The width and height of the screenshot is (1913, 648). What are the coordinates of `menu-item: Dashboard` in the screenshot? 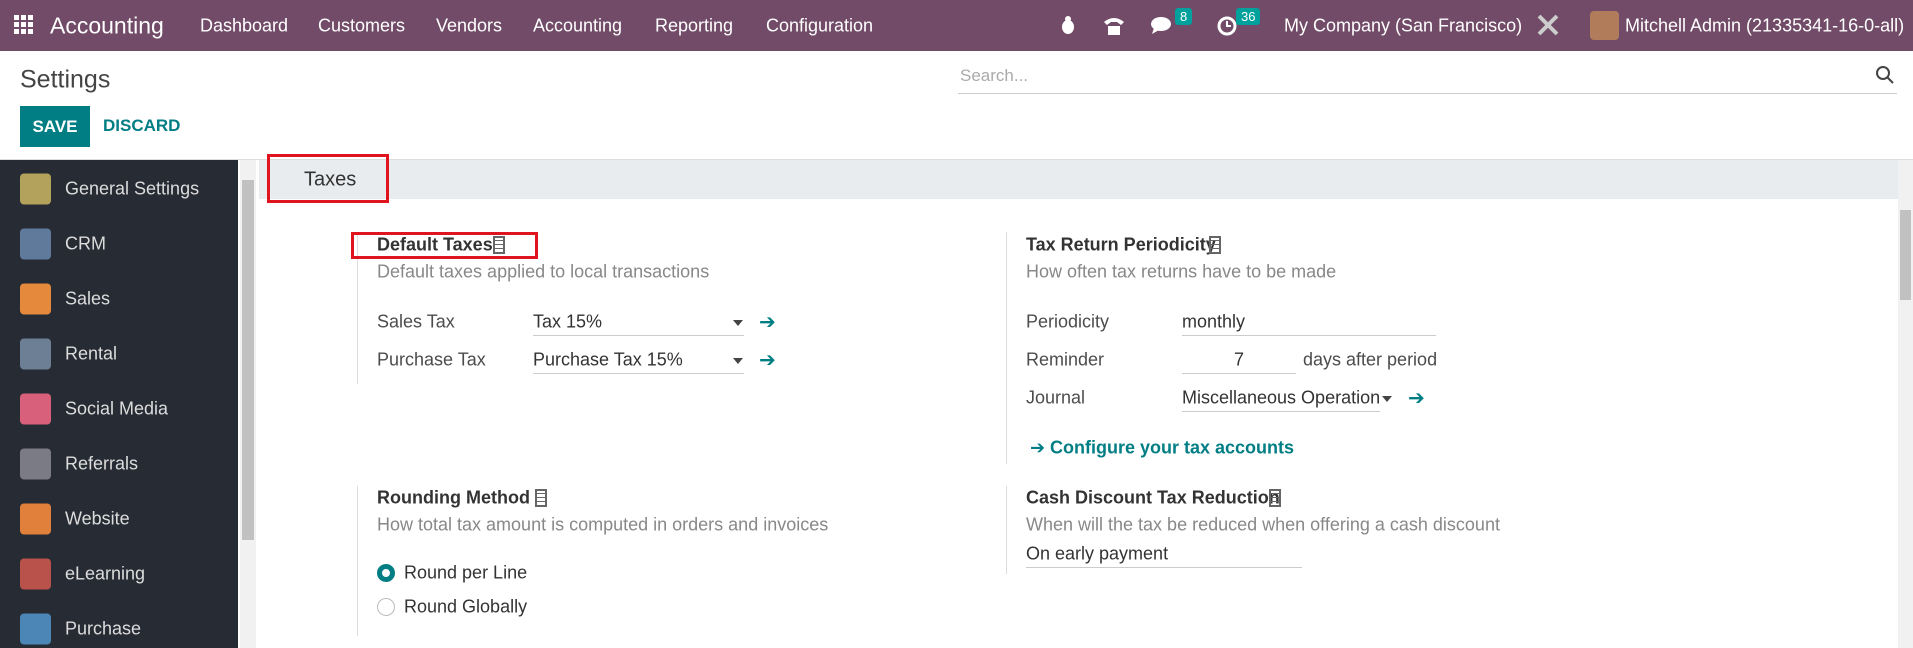 It's located at (244, 25).